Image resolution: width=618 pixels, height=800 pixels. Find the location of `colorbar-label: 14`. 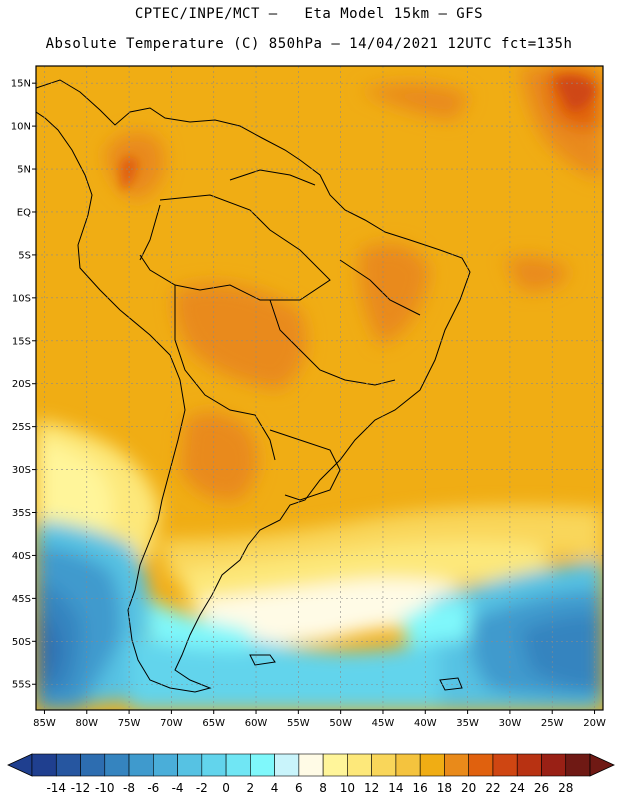

colorbar-label: 14 is located at coordinates (395, 788).